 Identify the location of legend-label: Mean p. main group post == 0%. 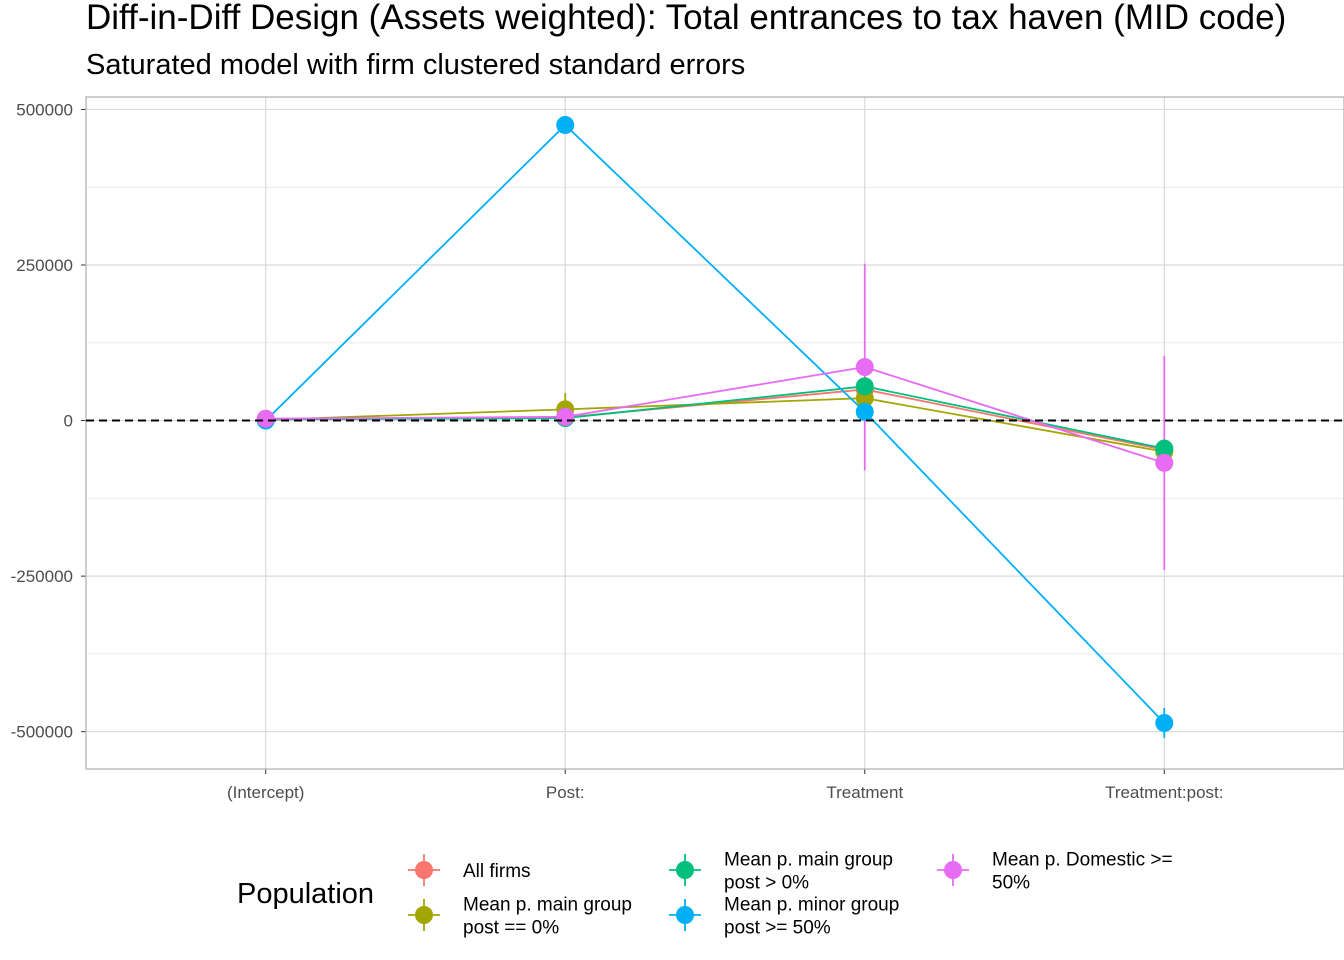
(547, 917).